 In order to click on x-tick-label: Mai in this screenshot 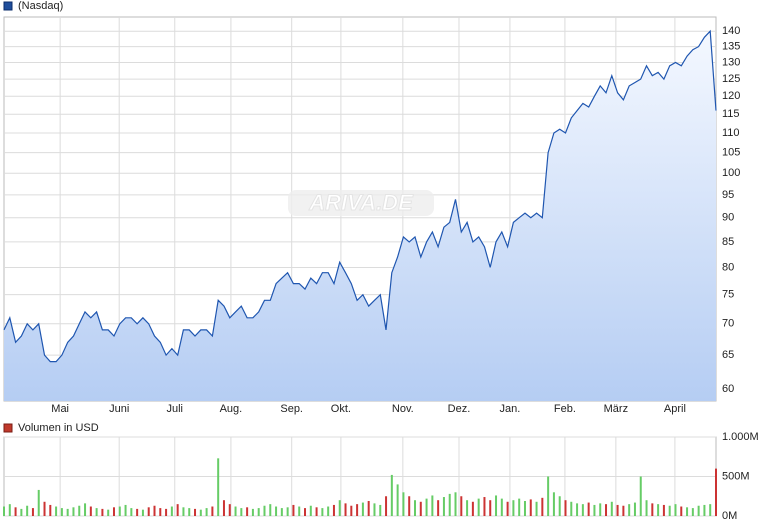, I will do `click(60, 409)`.